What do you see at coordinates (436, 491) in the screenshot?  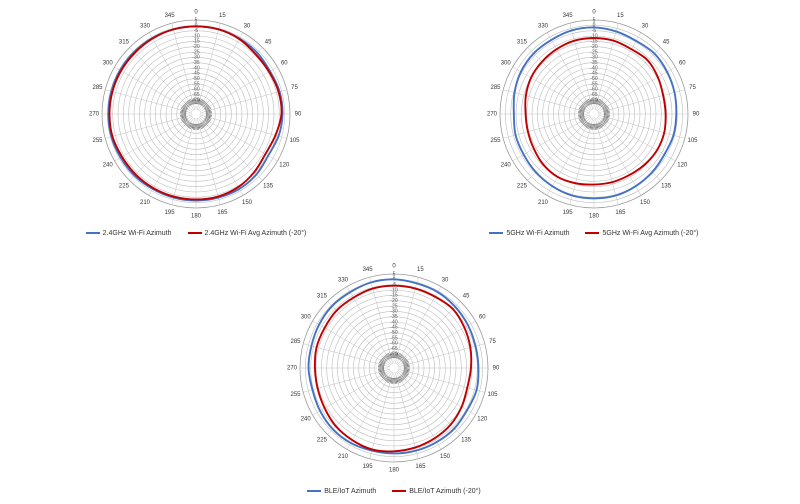 I see `legend-item-3b: BLE/IoT Azimuth (-20°)` at bounding box center [436, 491].